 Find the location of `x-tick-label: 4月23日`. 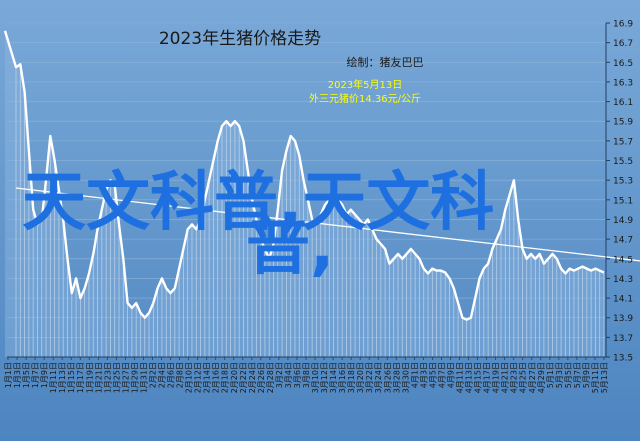

x-tick-label: 4月23日 is located at coordinates (514, 377).